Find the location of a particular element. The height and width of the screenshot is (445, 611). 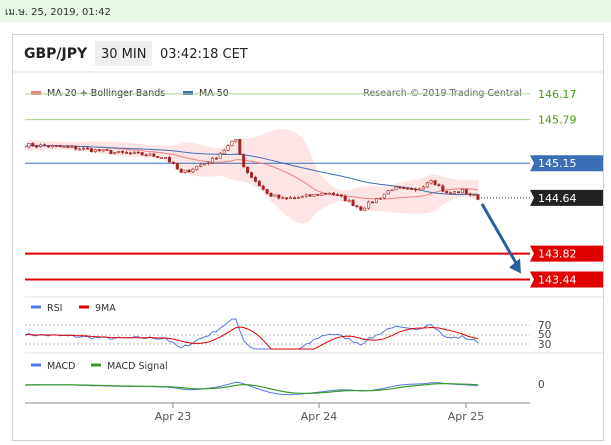

date-text: เม.ษ. 25, 2019, 01:42 is located at coordinates (58, 12).